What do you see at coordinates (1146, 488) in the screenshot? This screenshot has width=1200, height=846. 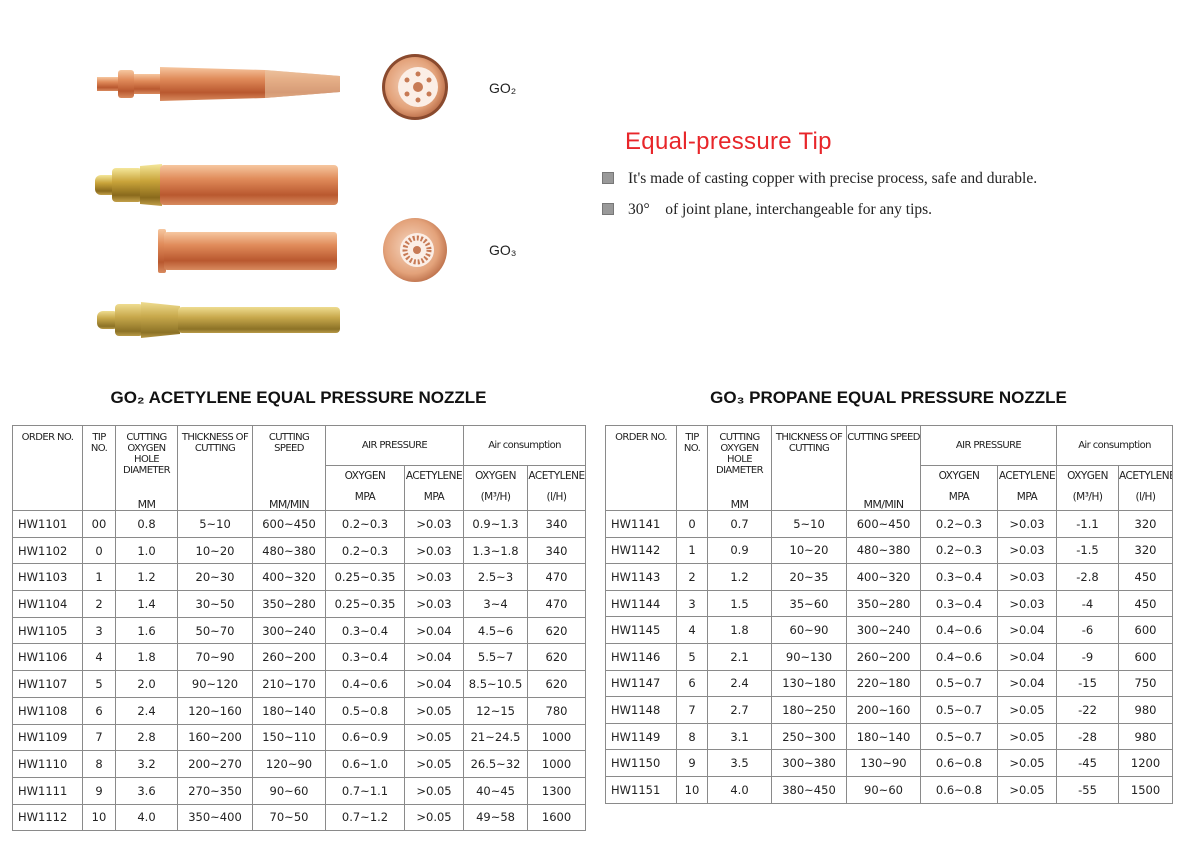 I see `sub-header-cell: ACETYLENE (l/H)` at bounding box center [1146, 488].